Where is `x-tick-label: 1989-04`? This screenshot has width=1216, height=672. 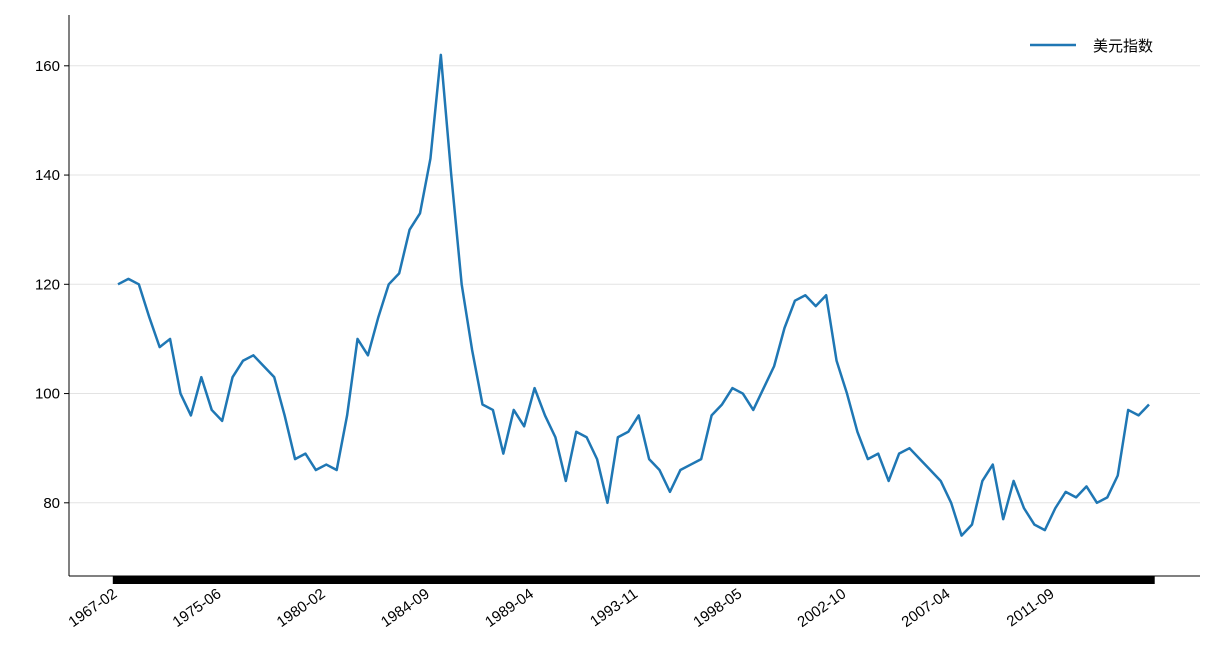
x-tick-label: 1989-04 is located at coordinates (509, 608).